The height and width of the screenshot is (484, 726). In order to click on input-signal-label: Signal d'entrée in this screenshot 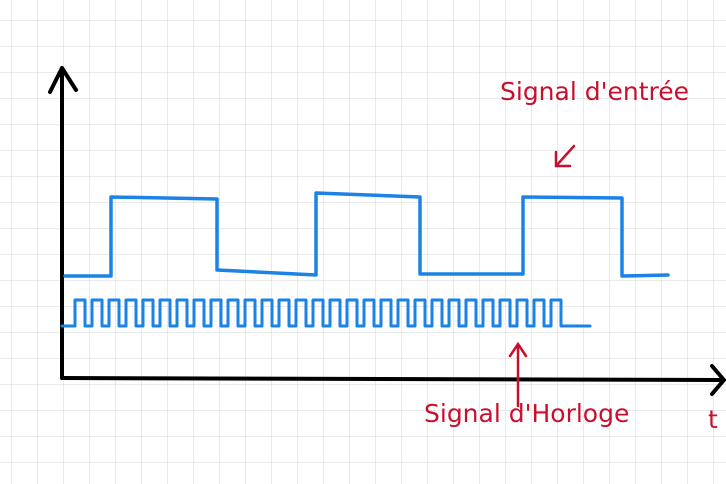, I will do `click(594, 91)`.